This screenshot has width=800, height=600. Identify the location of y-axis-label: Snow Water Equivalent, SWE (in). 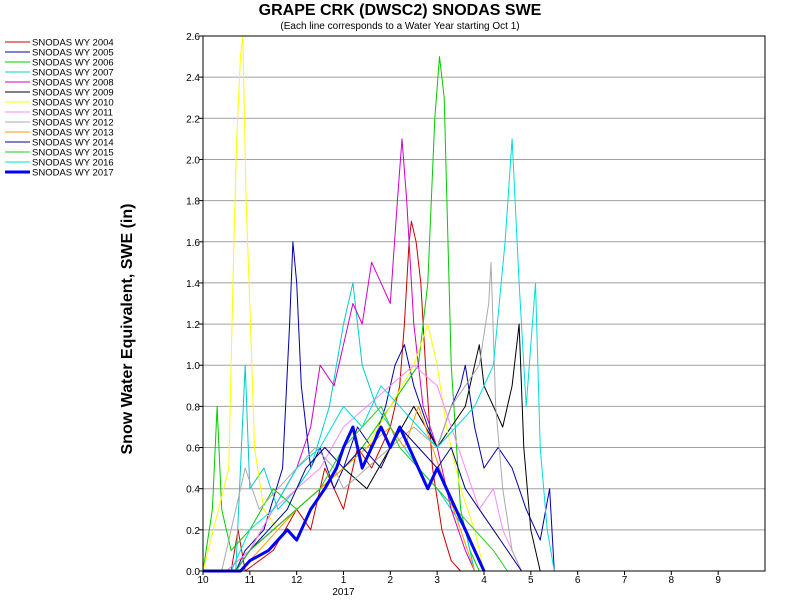
(127, 329).